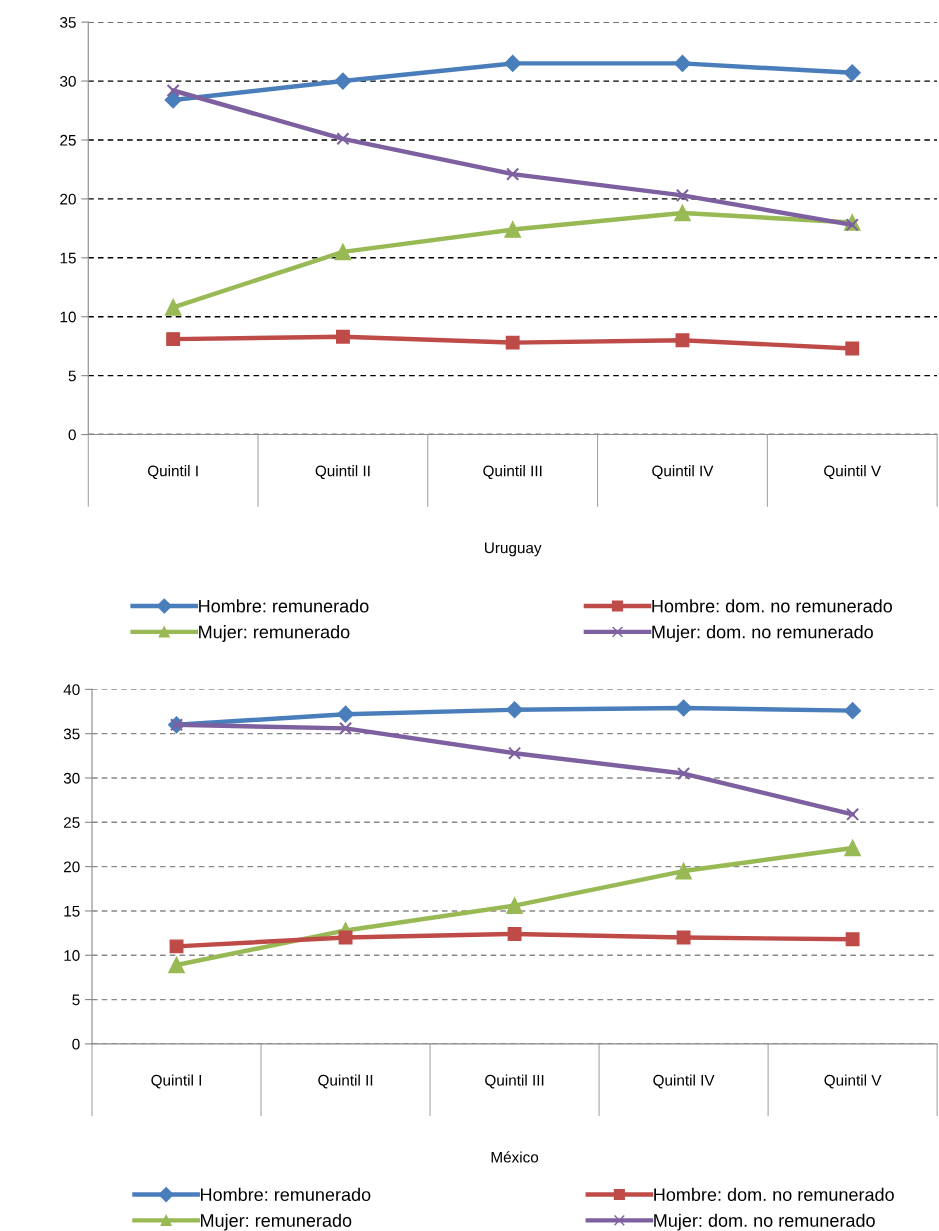  I want to click on y-tick-label: 40, so click(71, 690).